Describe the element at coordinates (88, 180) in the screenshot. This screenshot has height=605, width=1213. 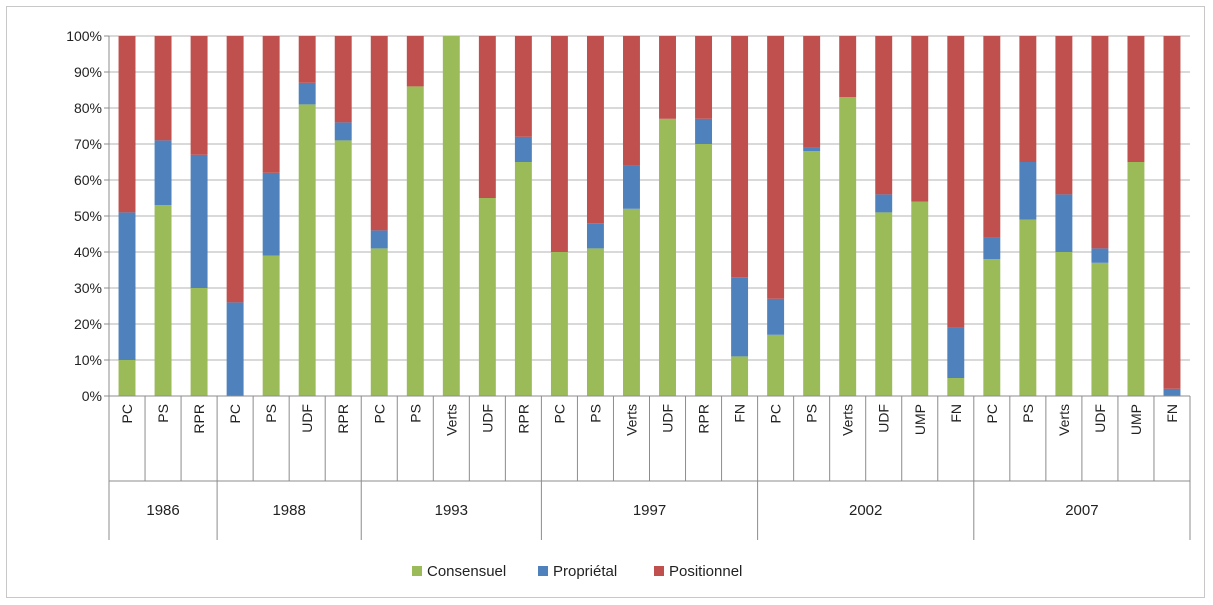
I see `y-tick-label: 60%` at that location.